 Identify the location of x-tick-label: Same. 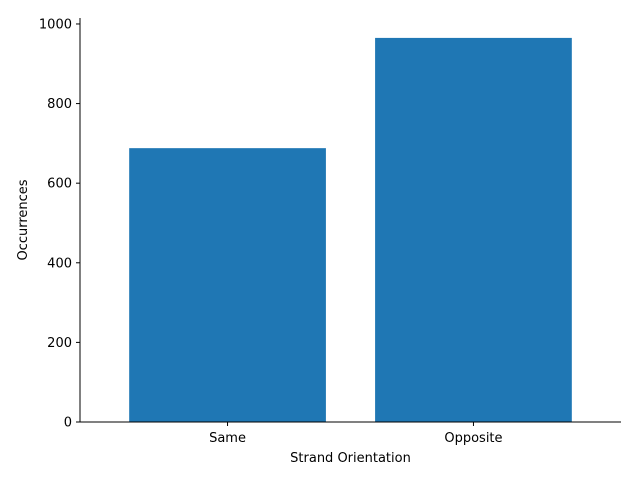
(227, 438).